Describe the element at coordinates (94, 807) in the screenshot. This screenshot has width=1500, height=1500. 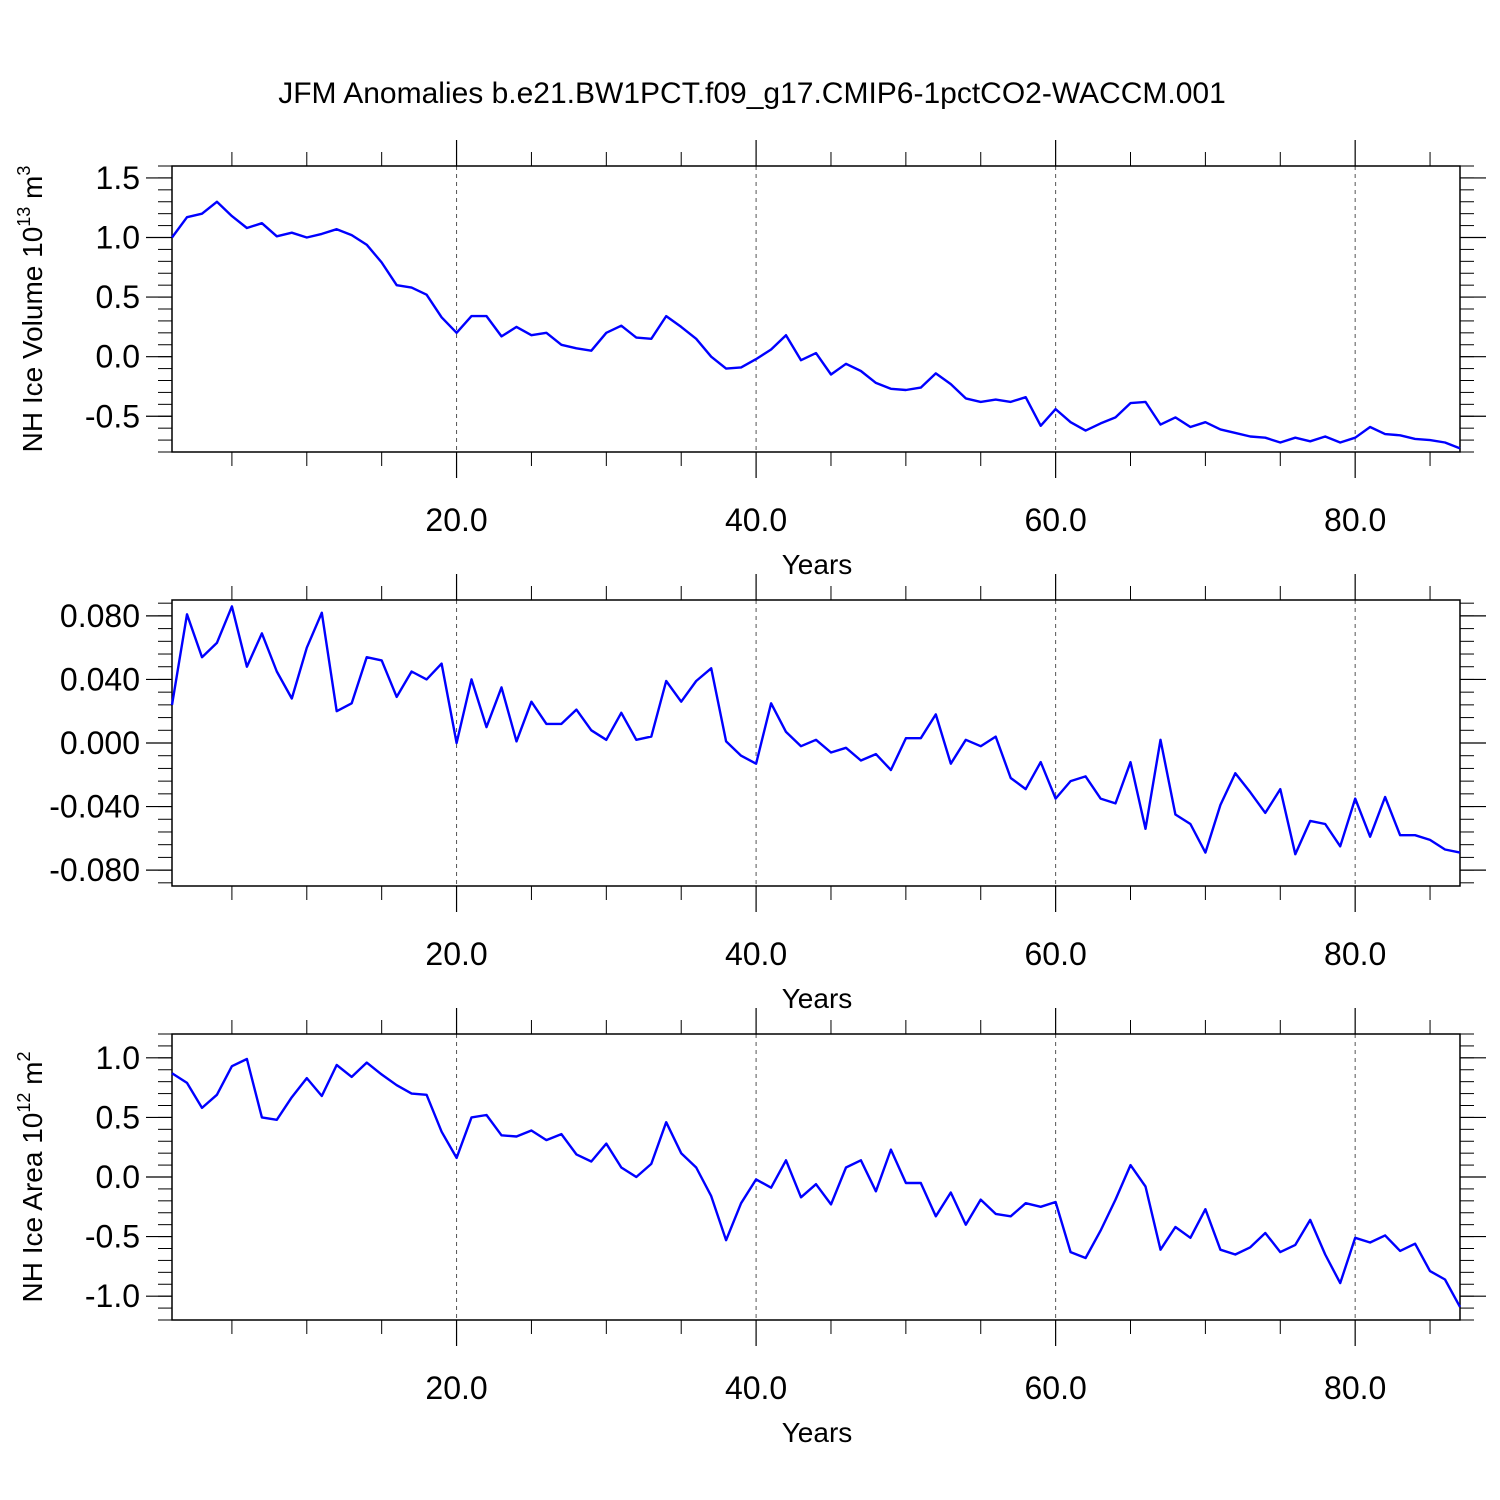
I see `y-tick-label: -0.040` at that location.